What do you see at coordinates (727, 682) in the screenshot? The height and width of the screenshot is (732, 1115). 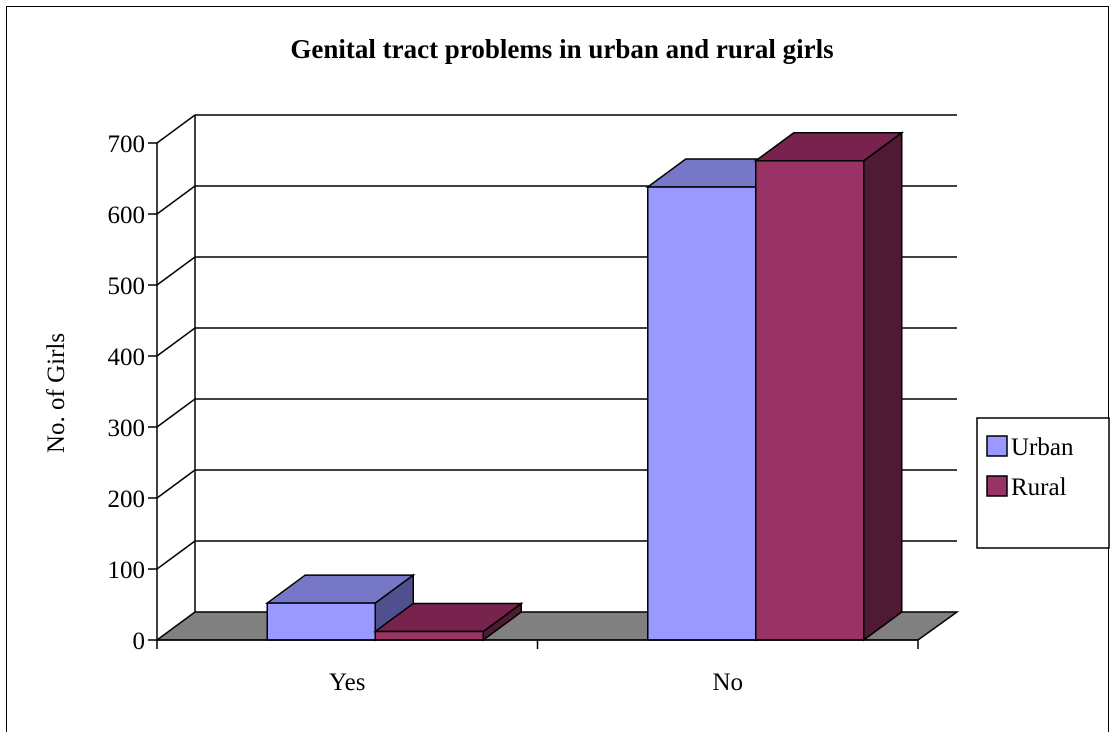 I see `x-tick-label: No` at bounding box center [727, 682].